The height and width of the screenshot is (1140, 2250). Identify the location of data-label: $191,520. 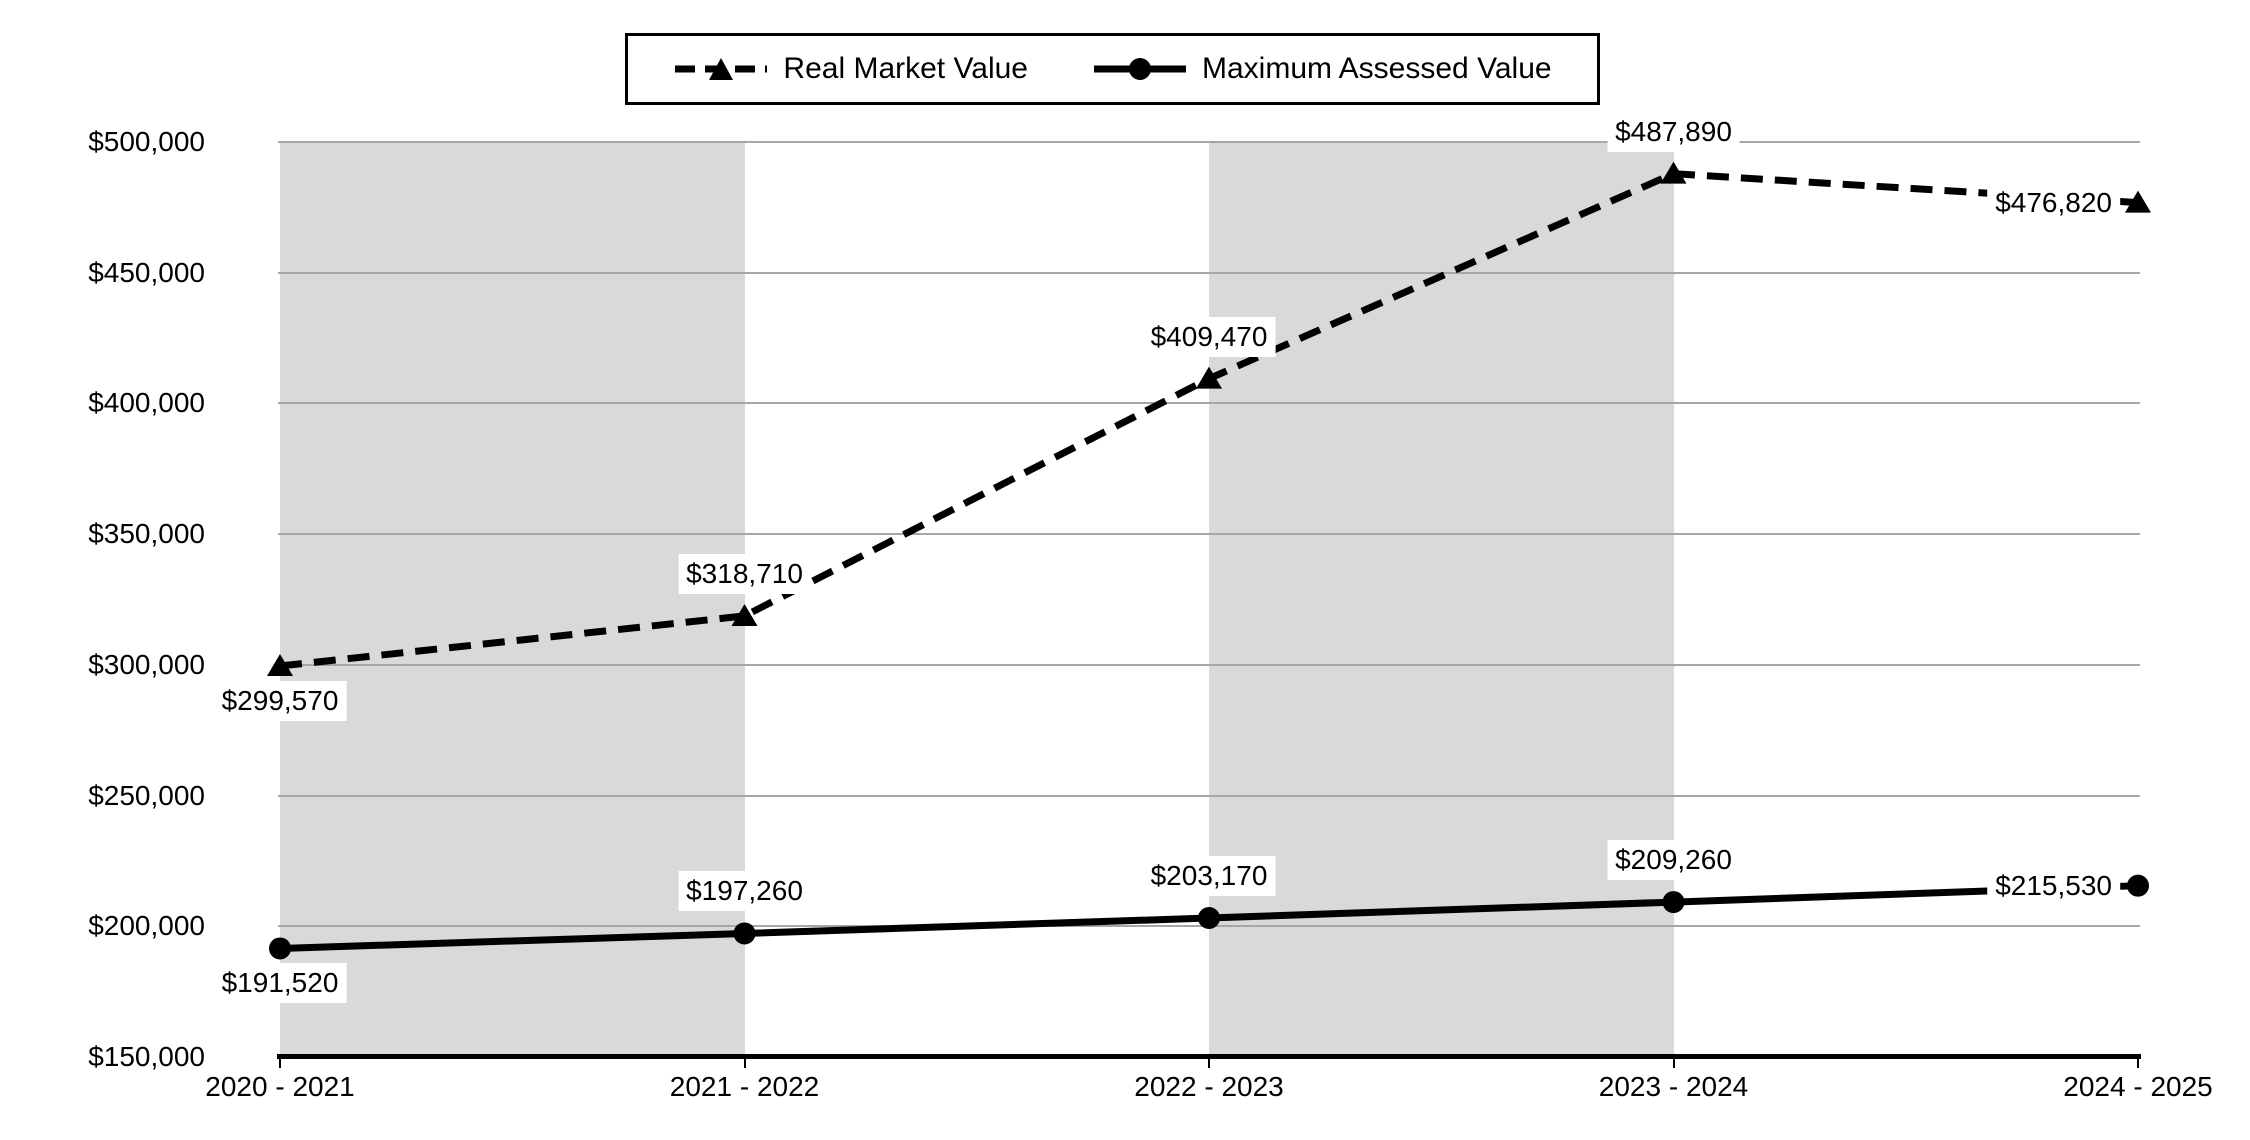
(280, 983).